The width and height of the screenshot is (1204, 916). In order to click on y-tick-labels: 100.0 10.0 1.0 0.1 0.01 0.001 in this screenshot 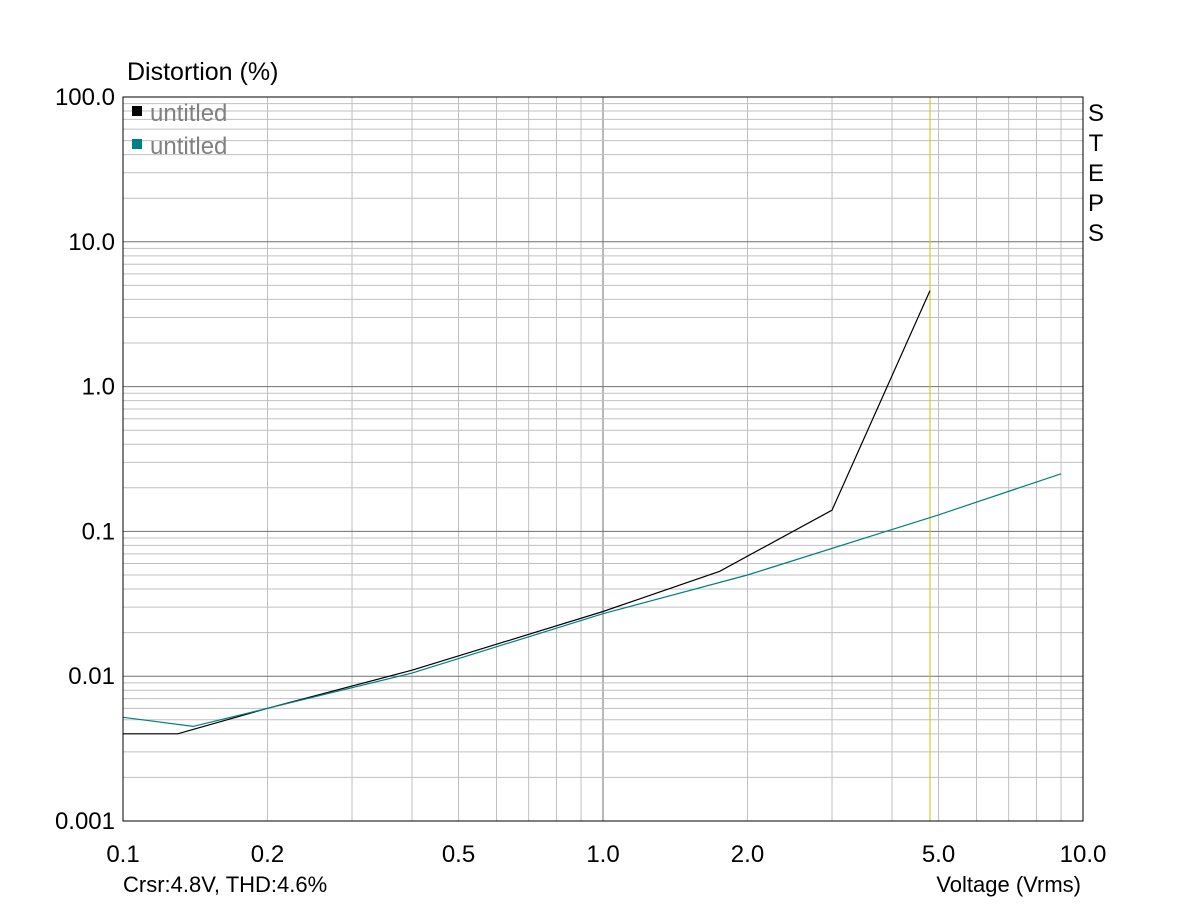, I will do `click(85, 459)`.